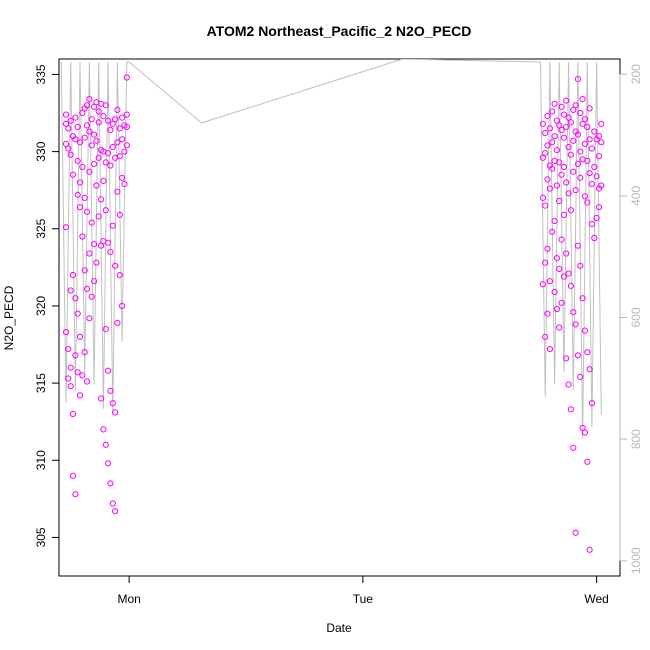  Describe the element at coordinates (41, 151) in the screenshot. I see `y-tick-label: 330` at that location.